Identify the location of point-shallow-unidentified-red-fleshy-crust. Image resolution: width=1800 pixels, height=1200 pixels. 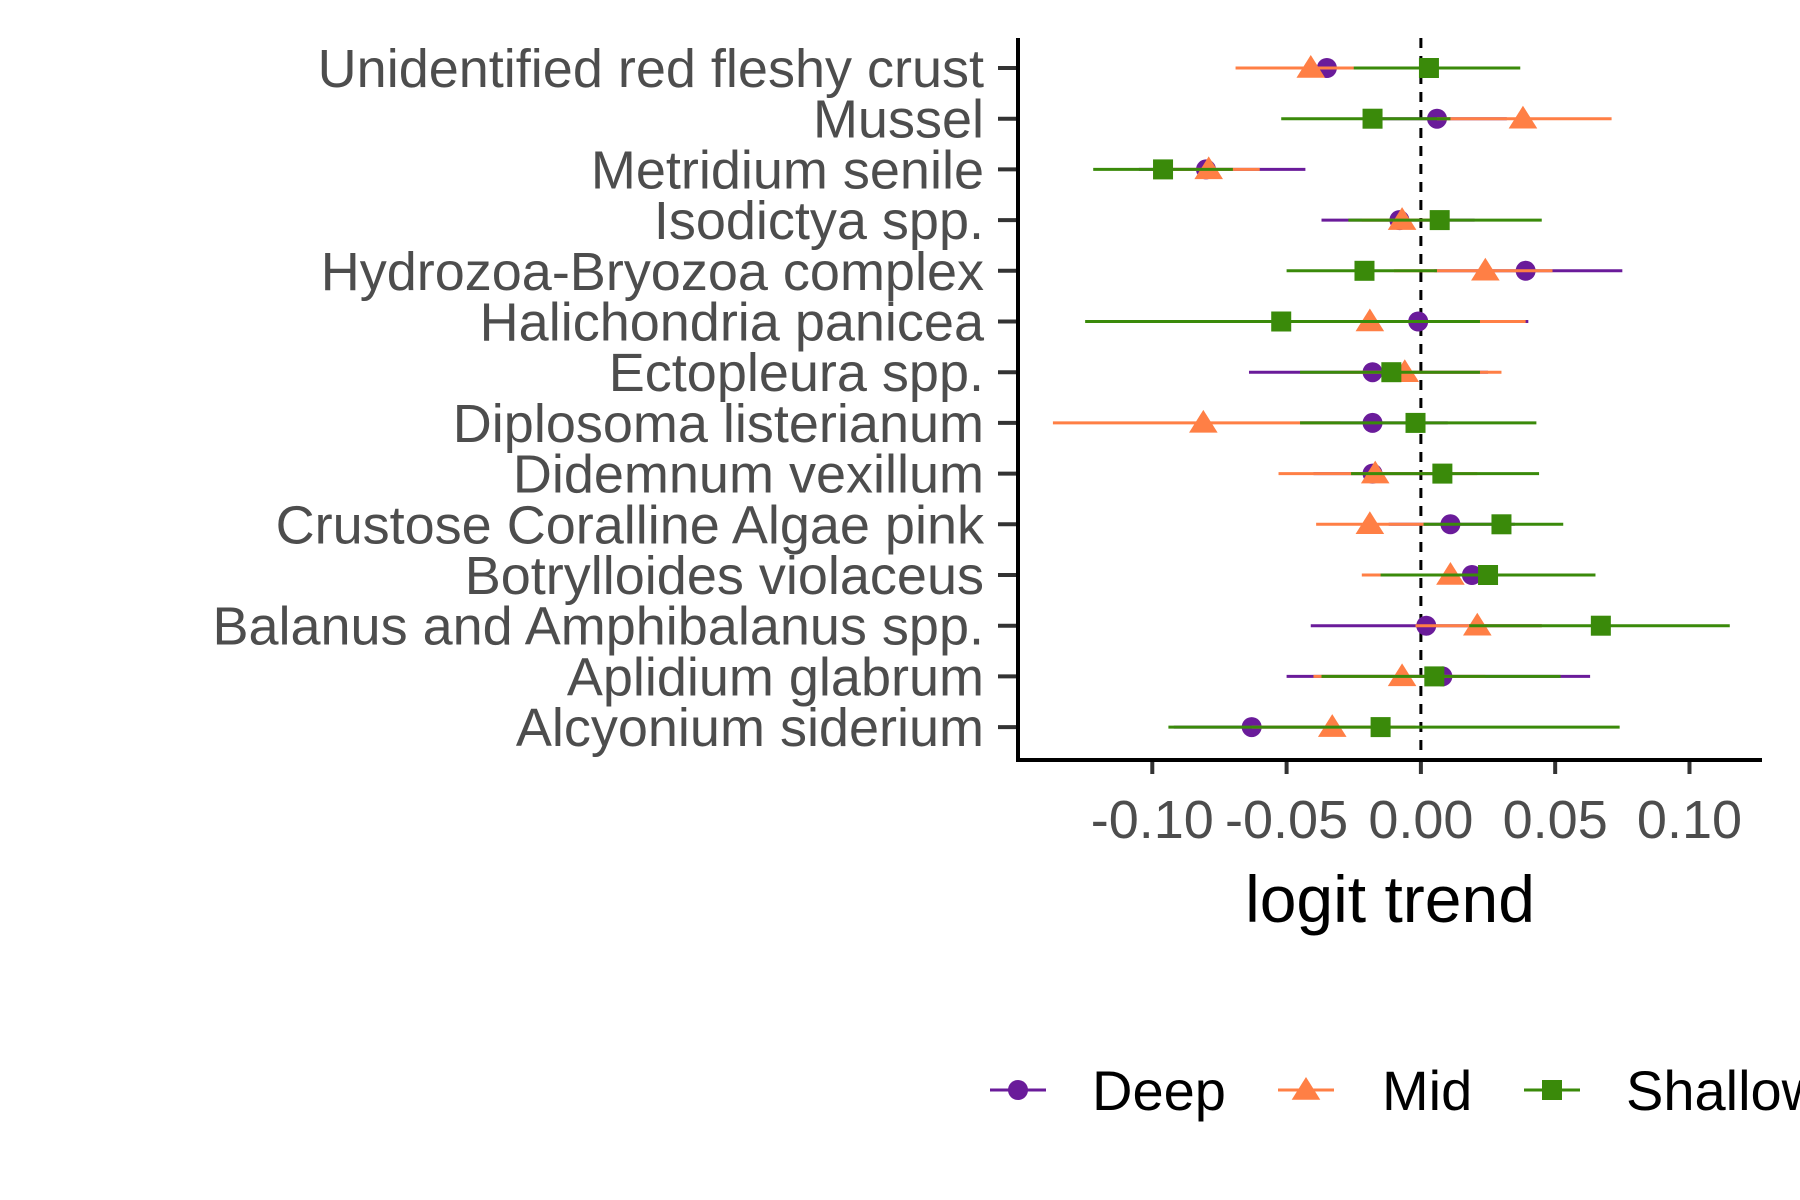
(1428, 68).